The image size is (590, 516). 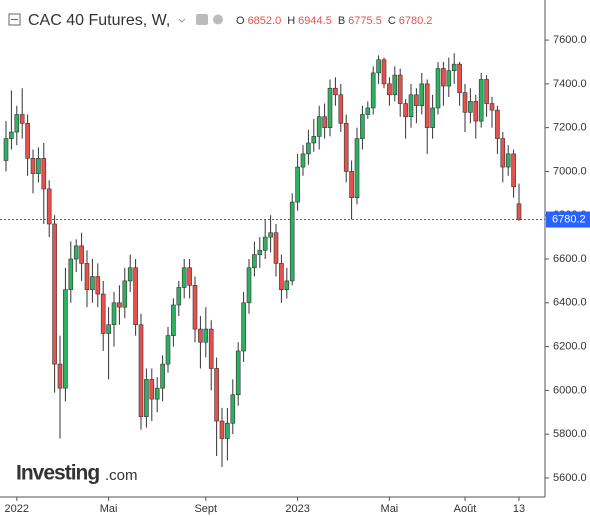 I want to click on x-tick-label: 2023, so click(x=297, y=509).